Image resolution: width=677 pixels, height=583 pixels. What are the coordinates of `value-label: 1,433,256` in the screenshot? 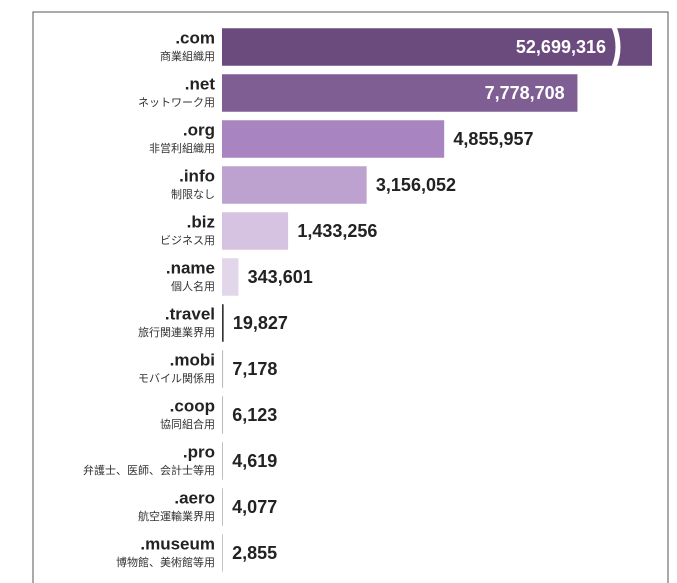 It's located at (337, 231).